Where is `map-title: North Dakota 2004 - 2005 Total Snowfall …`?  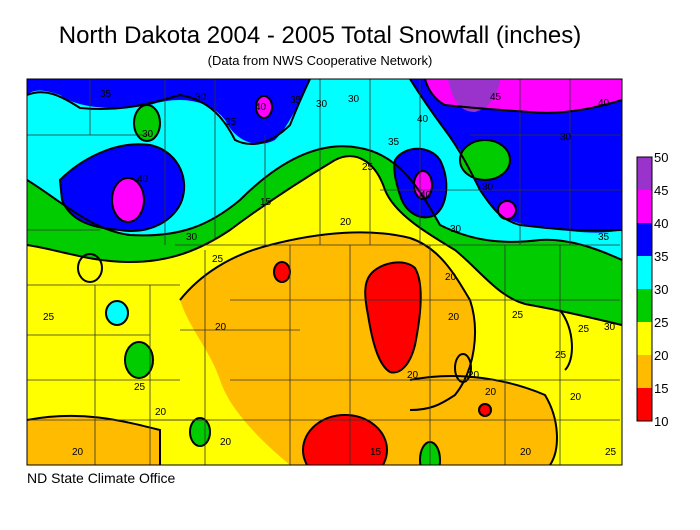
map-title: North Dakota 2004 - 2005 Total Snowfall … is located at coordinates (320, 35).